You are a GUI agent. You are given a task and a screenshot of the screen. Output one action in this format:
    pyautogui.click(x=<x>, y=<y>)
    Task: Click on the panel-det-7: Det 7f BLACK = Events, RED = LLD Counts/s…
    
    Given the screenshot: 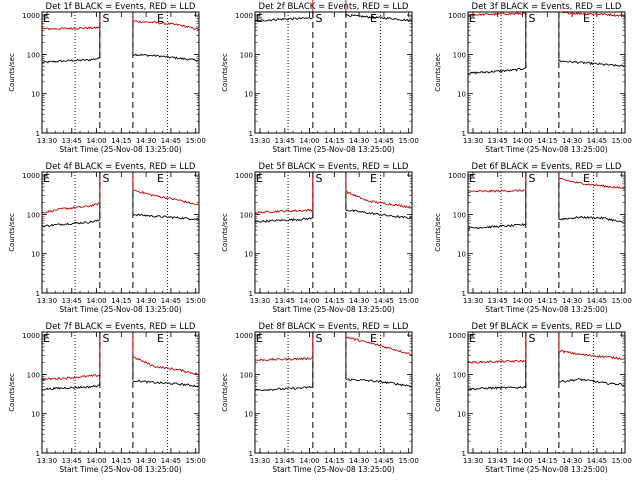 What is the action you would take?
    pyautogui.click(x=107, y=398)
    